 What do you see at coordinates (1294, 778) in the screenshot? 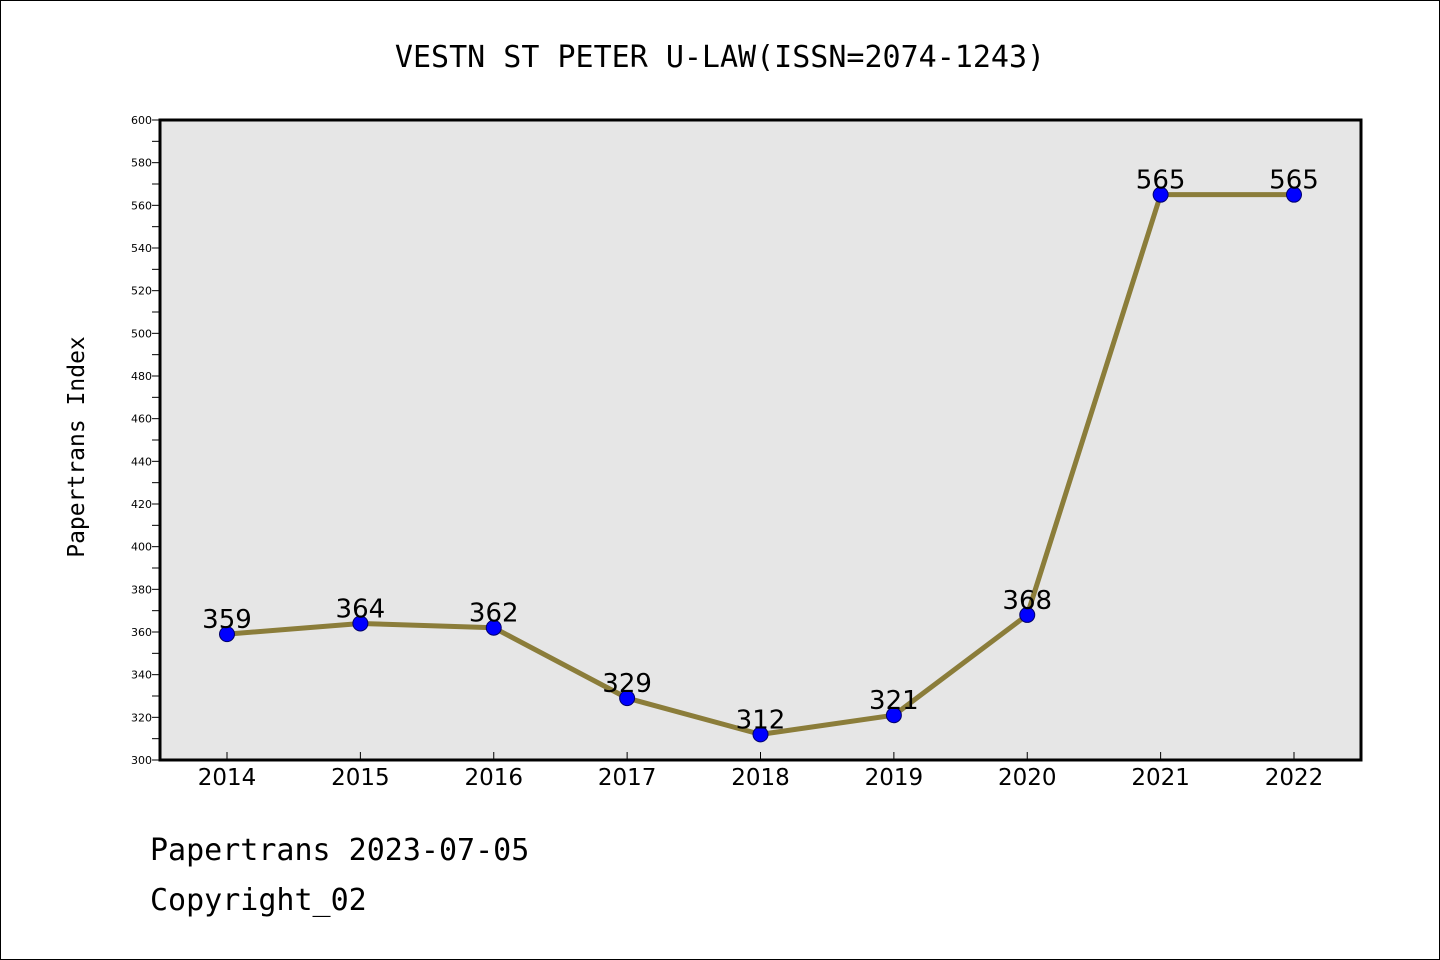
I see `x-tick-label: 2022` at bounding box center [1294, 778].